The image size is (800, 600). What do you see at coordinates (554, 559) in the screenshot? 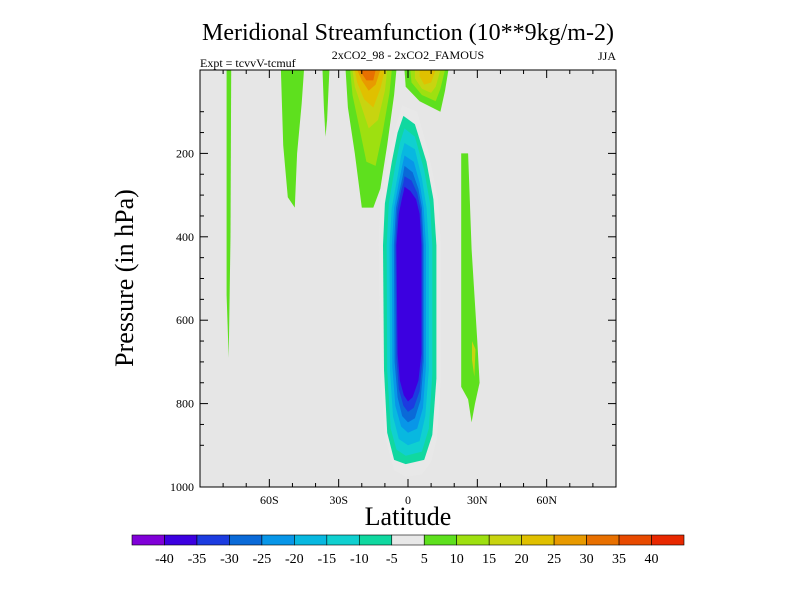
I see `colorbar-label: 25` at bounding box center [554, 559].